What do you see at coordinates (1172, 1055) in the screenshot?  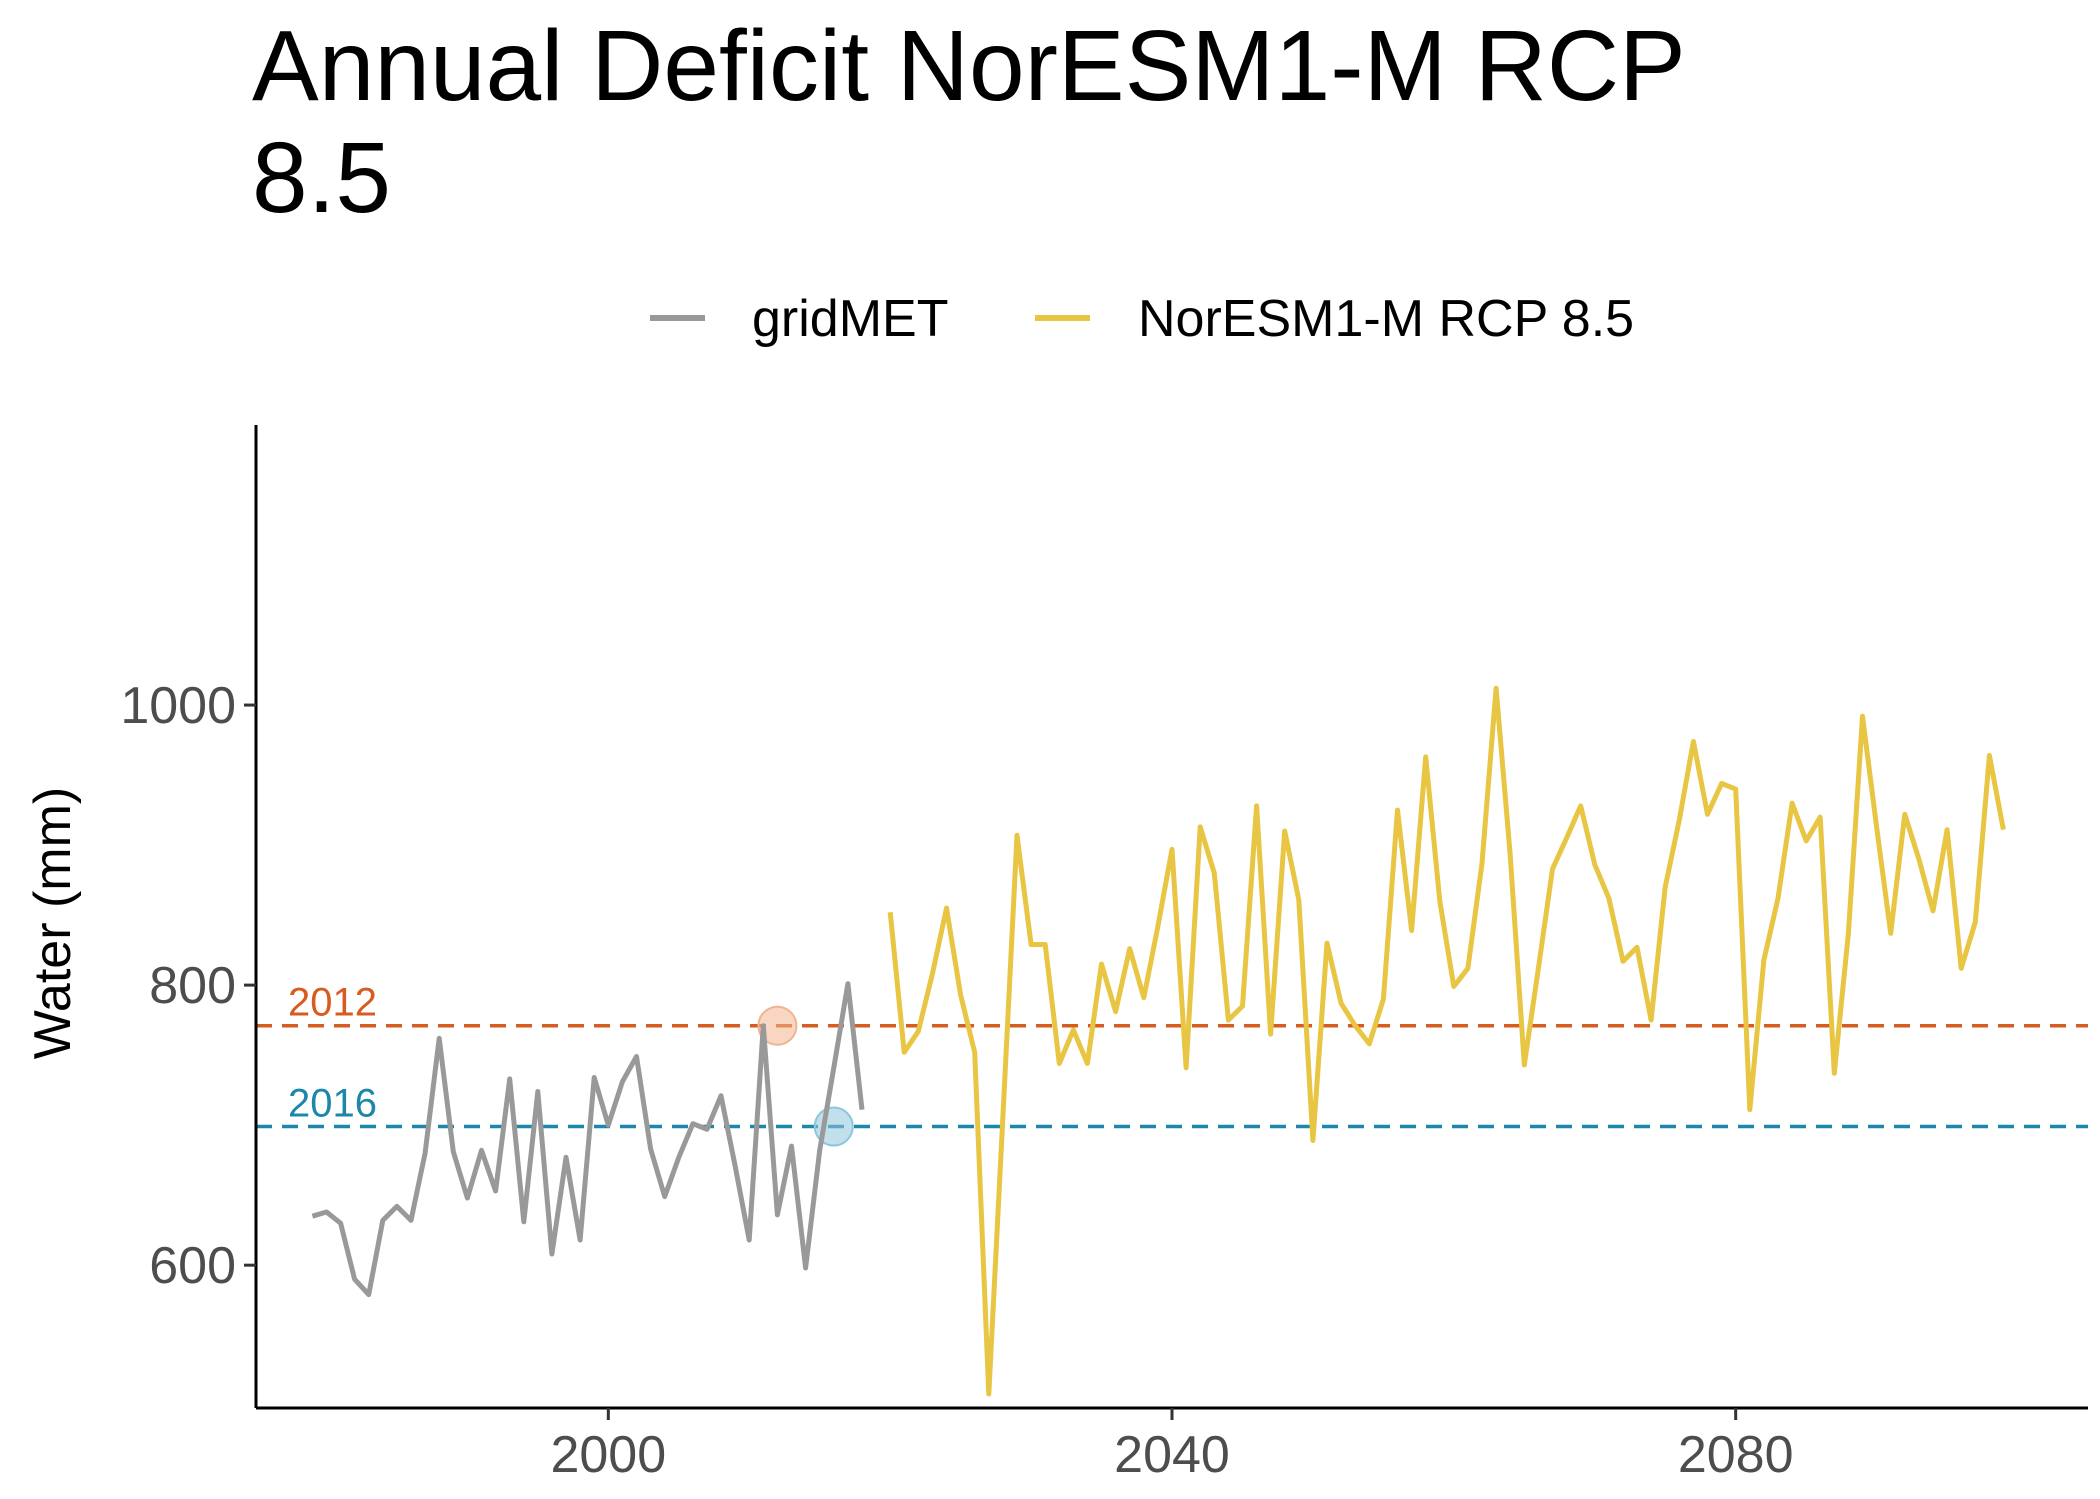 I see `reference-lines: 2012 2016` at bounding box center [1172, 1055].